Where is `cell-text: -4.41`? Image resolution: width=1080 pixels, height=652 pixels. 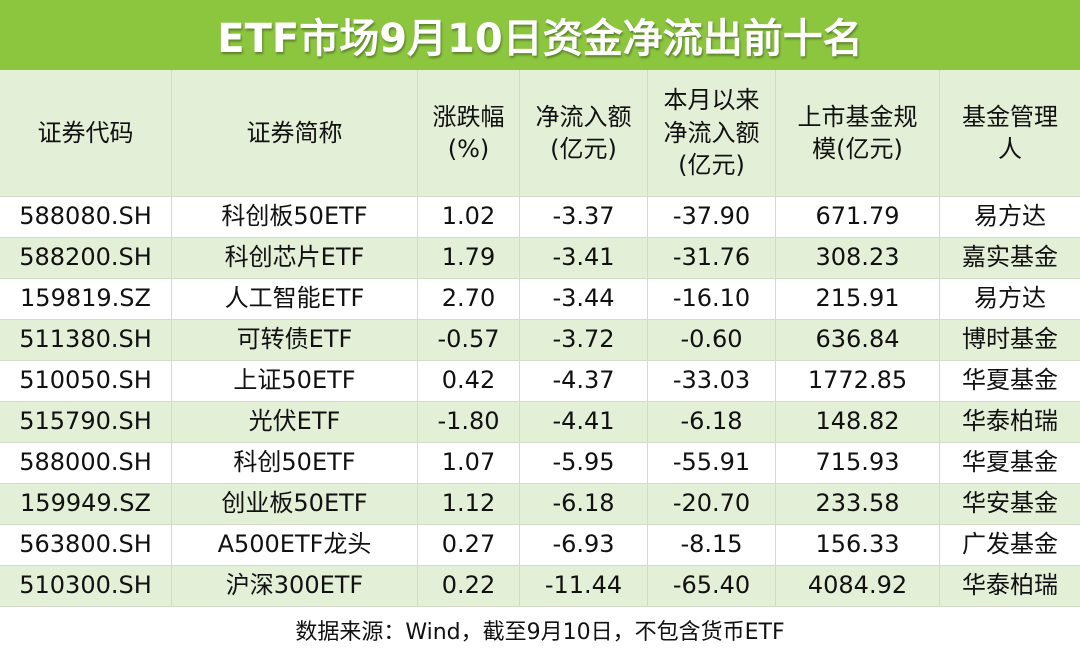
cell-text: -4.41 is located at coordinates (584, 422).